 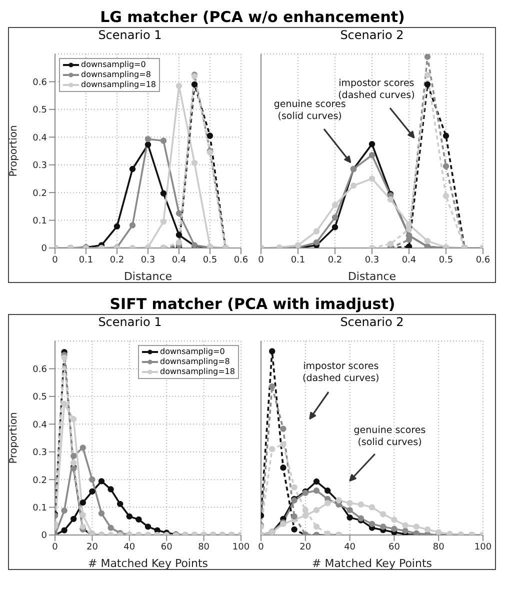 I want to click on chart-title: SIFT matcher (PCA with imadjust), so click(x=252, y=304).